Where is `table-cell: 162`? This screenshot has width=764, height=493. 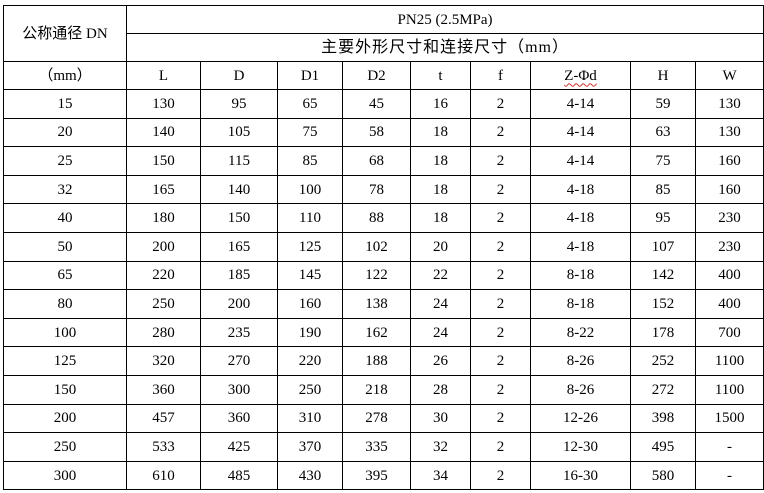
table-cell: 162 is located at coordinates (376, 332).